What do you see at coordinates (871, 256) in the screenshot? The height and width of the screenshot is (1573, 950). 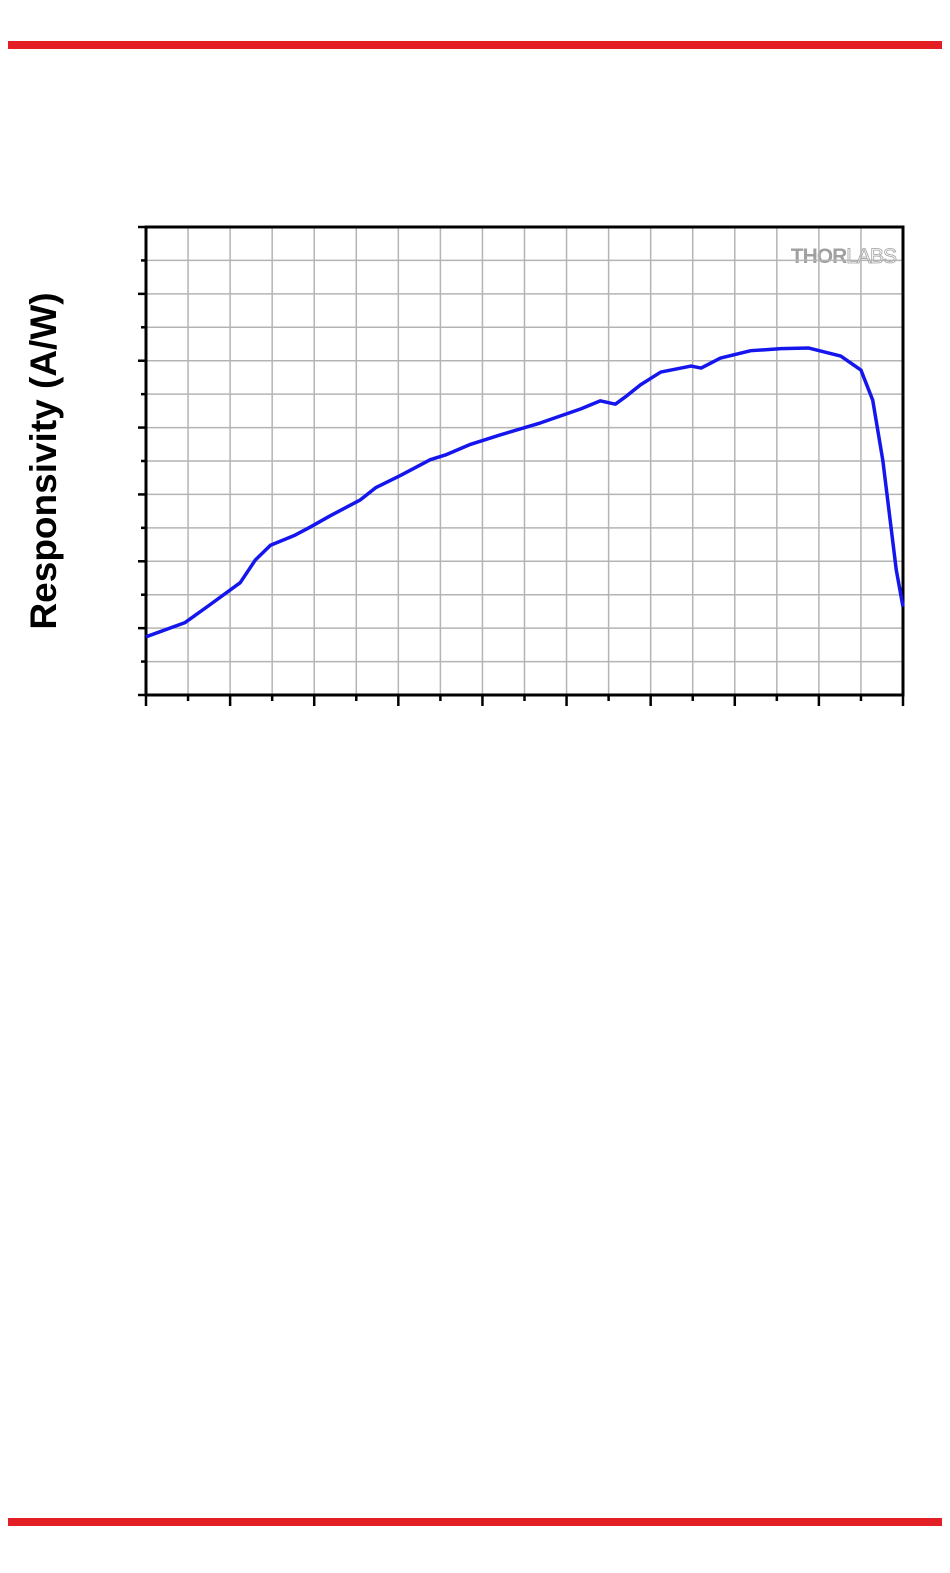 I see `watermark-part: LABS` at bounding box center [871, 256].